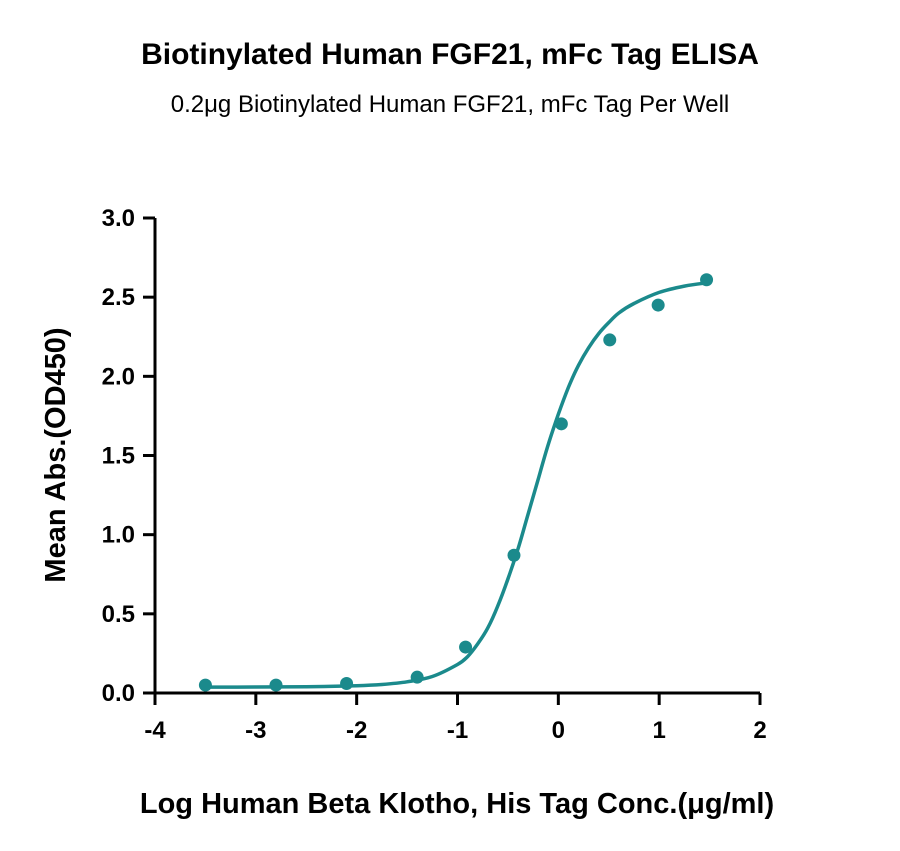 This screenshot has width=900, height=851. Describe the element at coordinates (255, 730) in the screenshot. I see `x-tick-label: -3` at that location.